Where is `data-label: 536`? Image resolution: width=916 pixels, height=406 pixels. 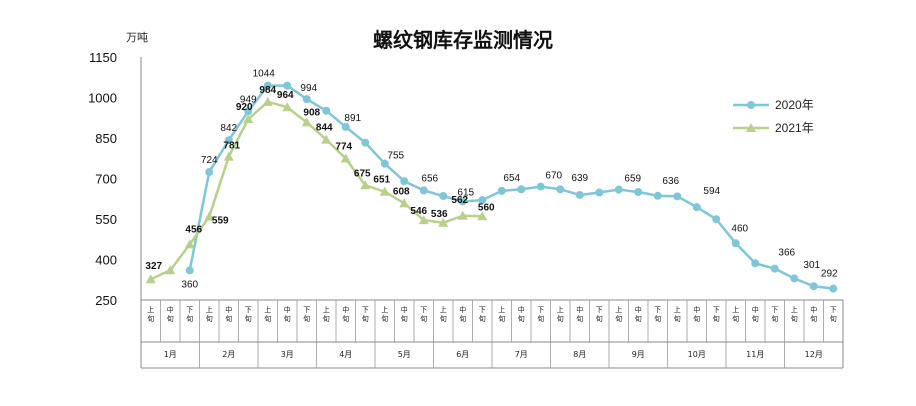
data-label: 536 is located at coordinates (439, 214).